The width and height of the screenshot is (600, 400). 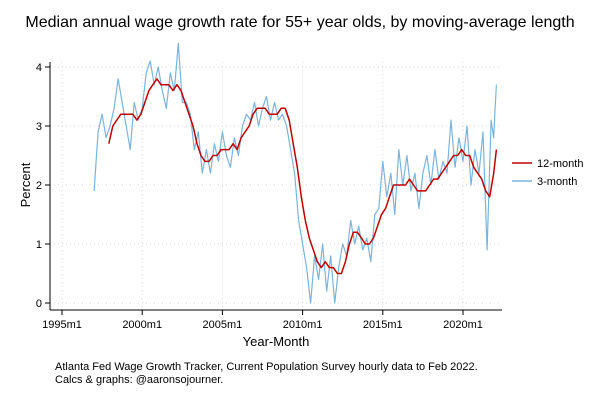 I want to click on y-tick-label: 2, so click(x=39, y=186).